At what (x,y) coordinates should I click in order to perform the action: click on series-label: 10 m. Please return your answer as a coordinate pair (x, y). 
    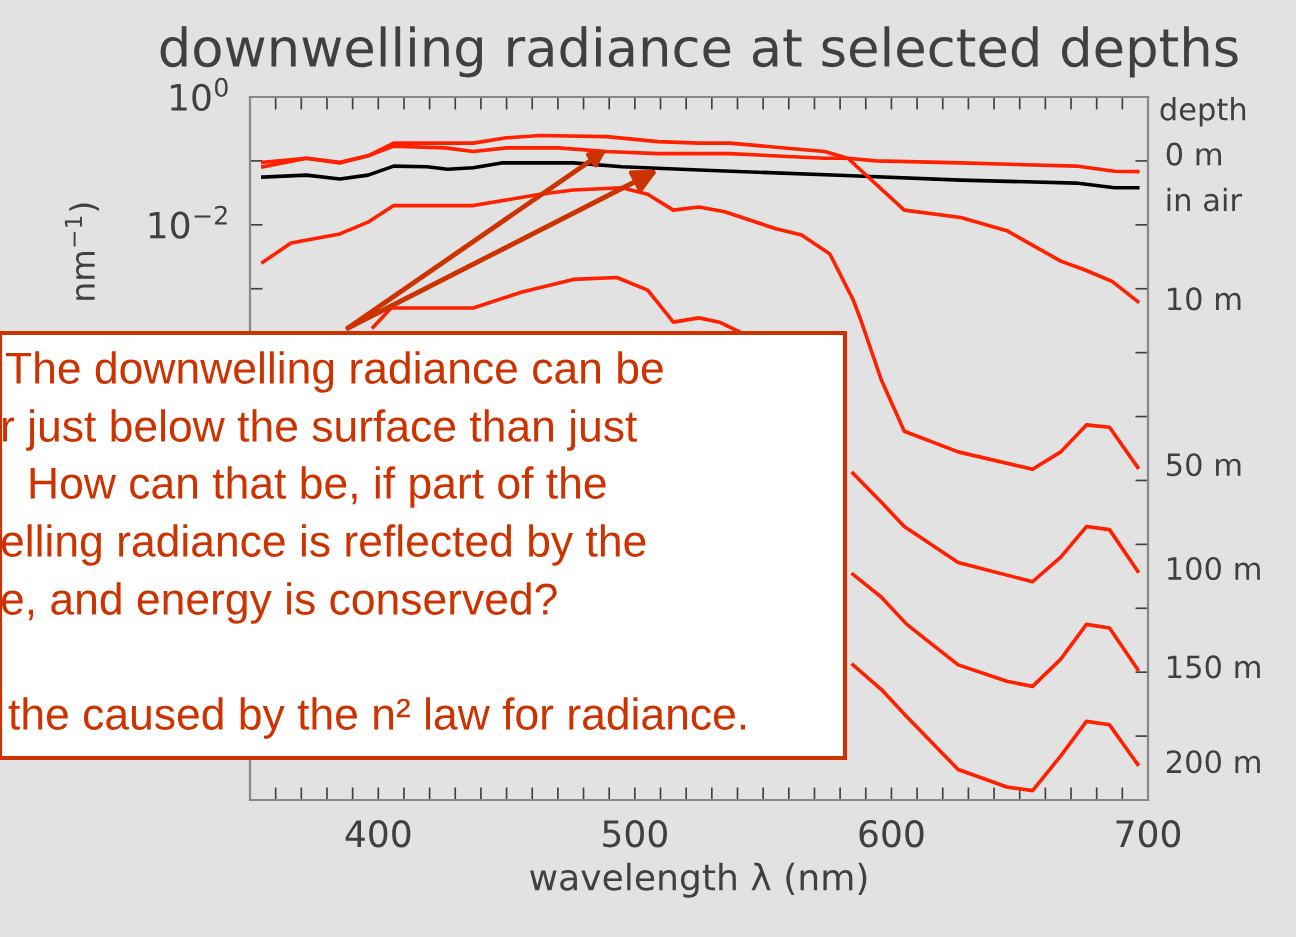
    Looking at the image, I should click on (1204, 299).